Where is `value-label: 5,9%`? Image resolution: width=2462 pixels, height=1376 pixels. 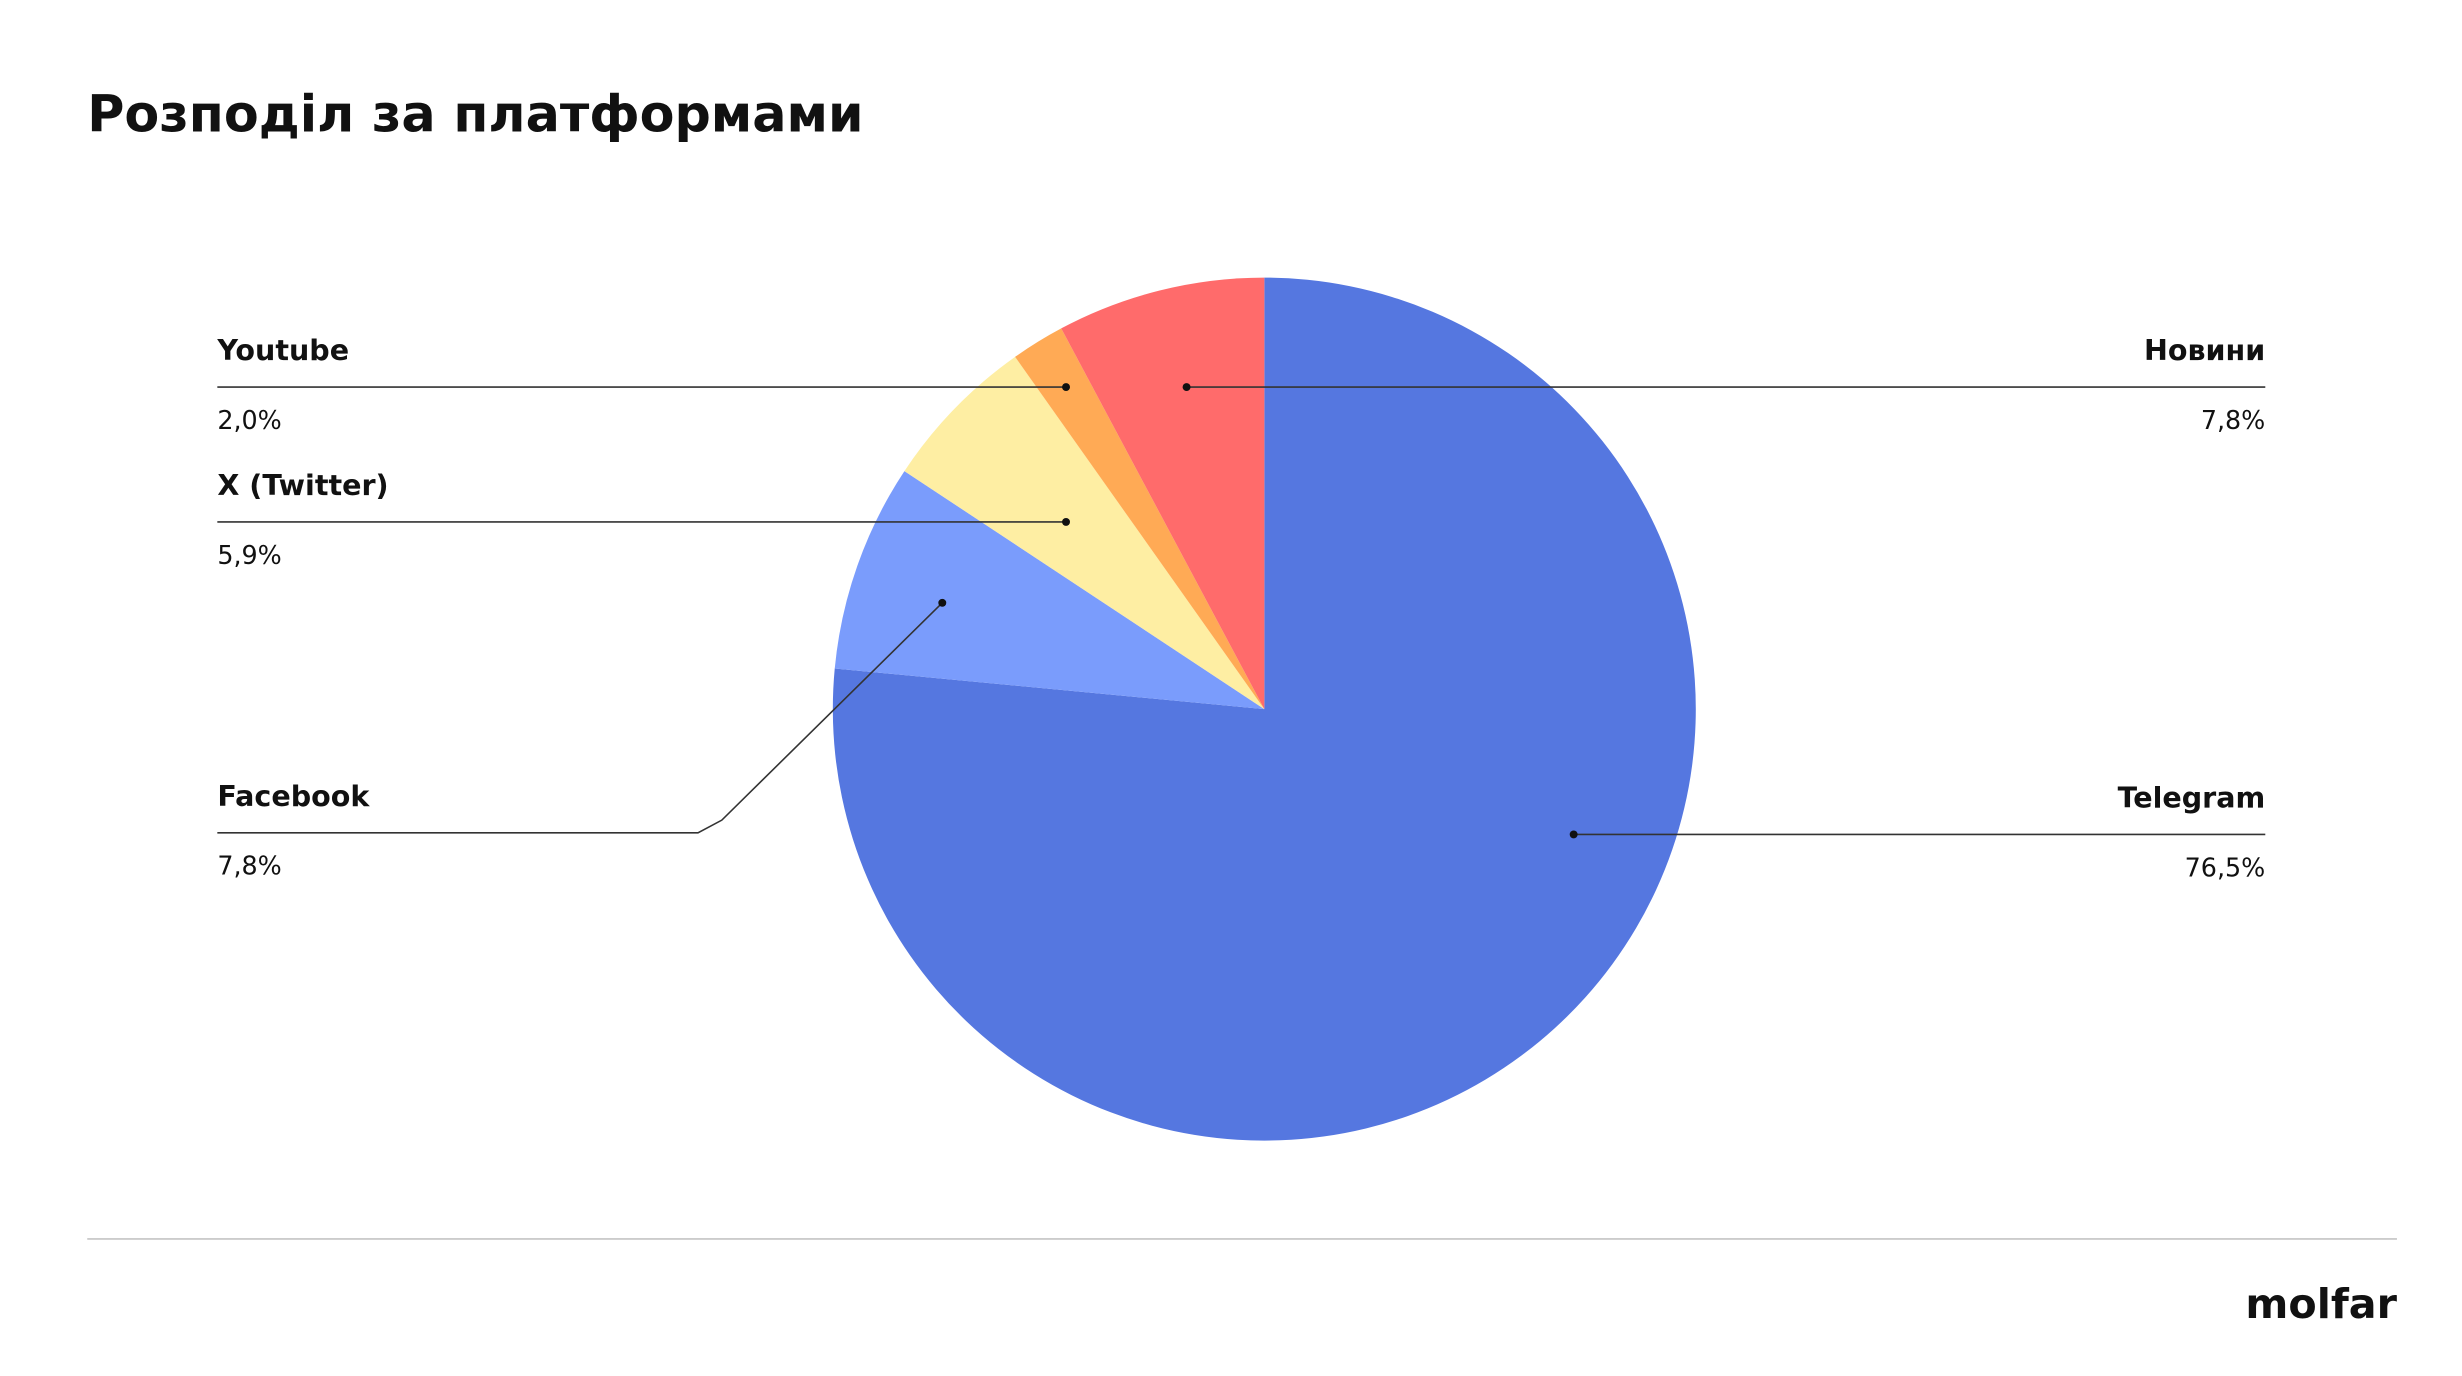 value-label: 5,9% is located at coordinates (249, 555).